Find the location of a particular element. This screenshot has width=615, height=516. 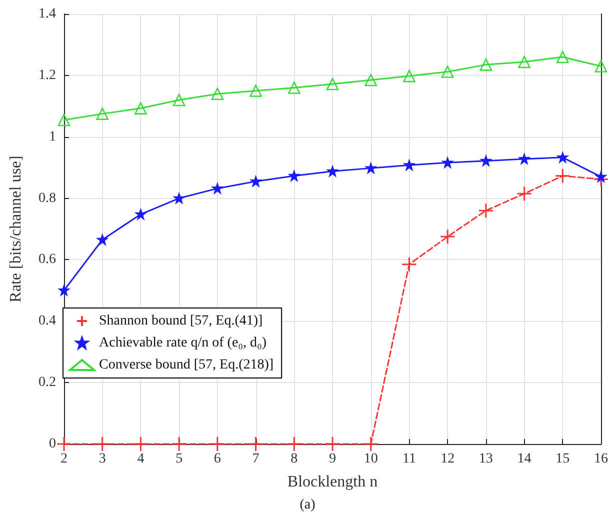

legend-label: Achievable rate q/n of (e₀, d₀) is located at coordinates (183, 343).